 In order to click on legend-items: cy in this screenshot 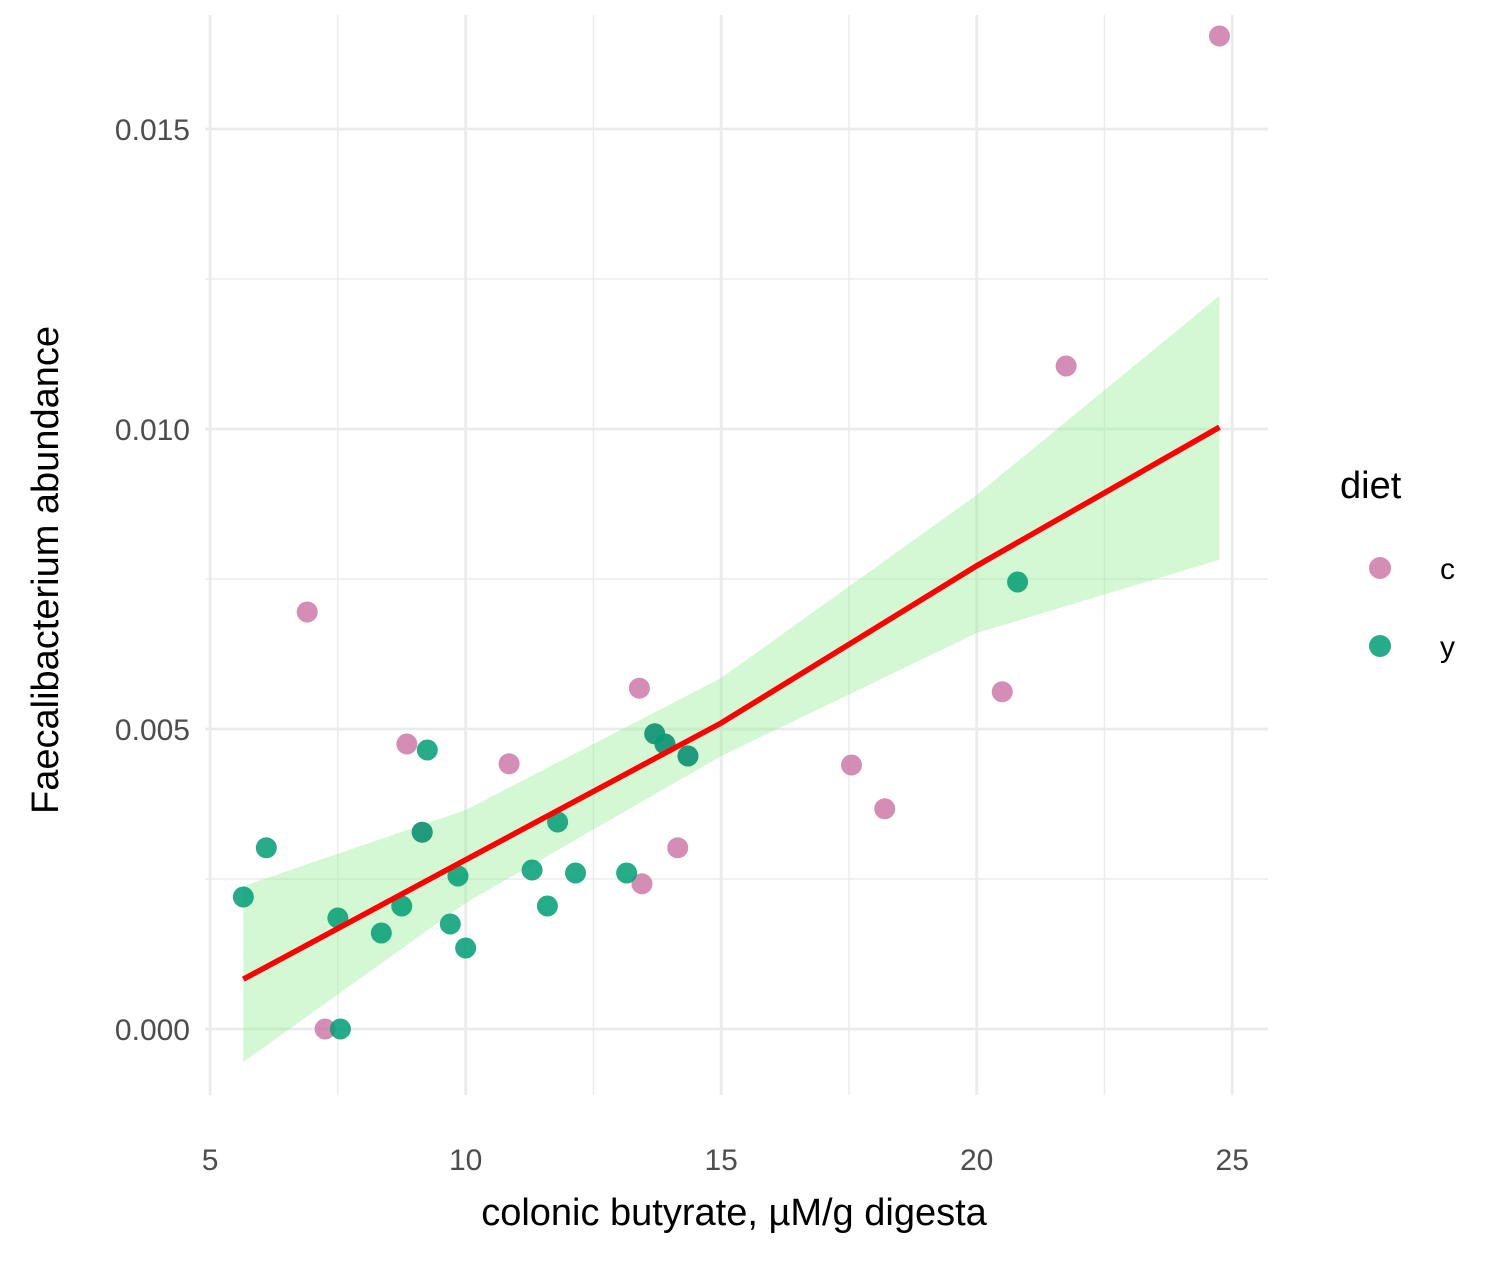, I will do `click(1412, 608)`.